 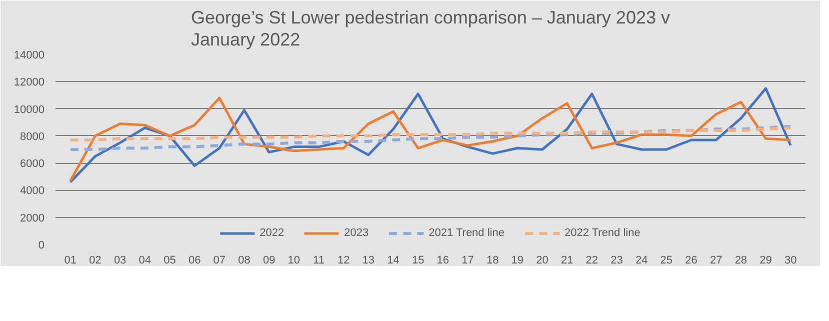 I want to click on y-tick-label: 12000, so click(x=29, y=82).